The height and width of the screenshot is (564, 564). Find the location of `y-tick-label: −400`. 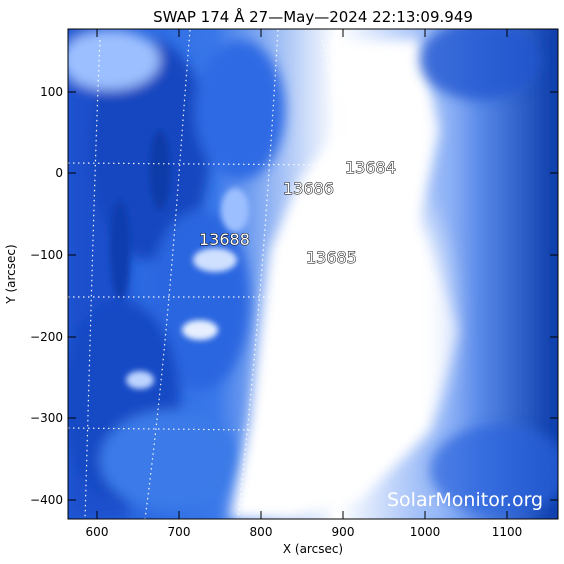

y-tick-label: −400 is located at coordinates (46, 500).